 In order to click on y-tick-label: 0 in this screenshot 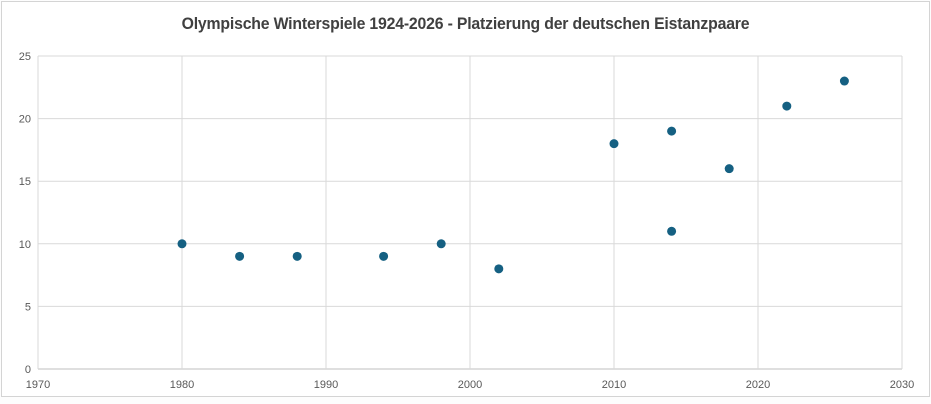, I will do `click(28, 370)`.